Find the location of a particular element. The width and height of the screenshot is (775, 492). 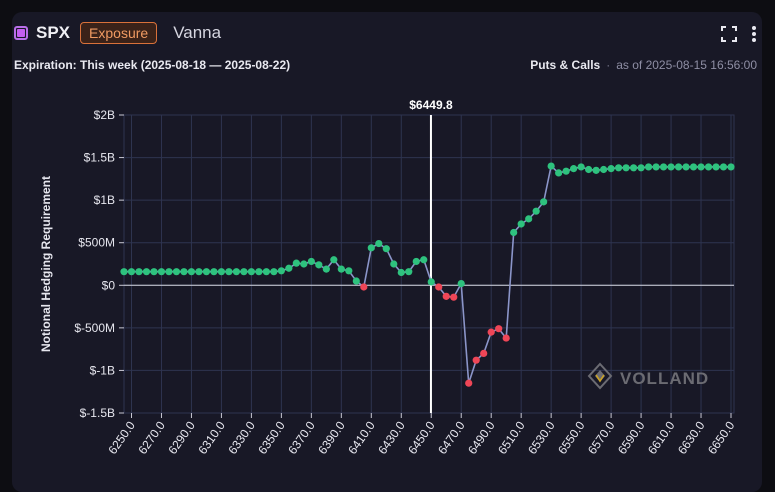

x-tick-label: 6650.0 is located at coordinates (721, 437).